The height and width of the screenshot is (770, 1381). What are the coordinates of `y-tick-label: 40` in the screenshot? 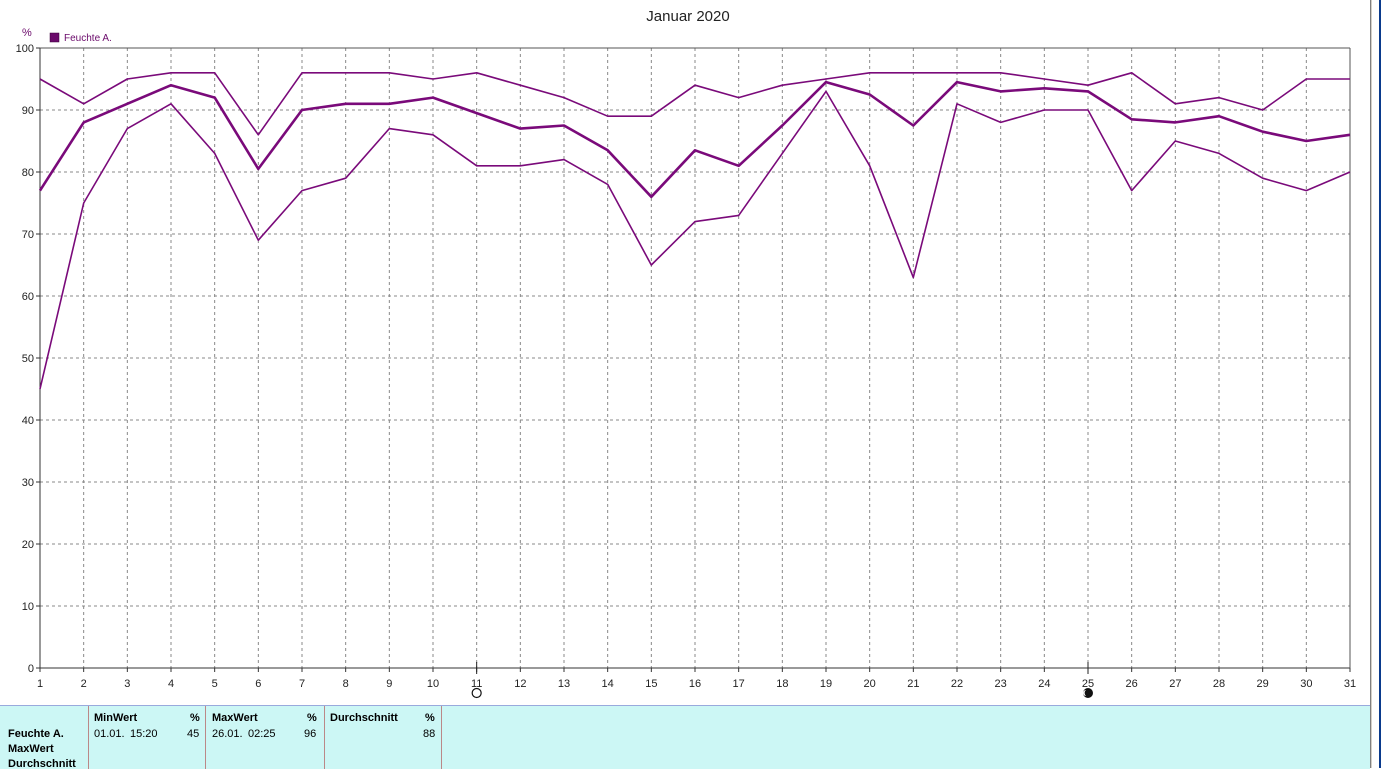 It's located at (28, 421).